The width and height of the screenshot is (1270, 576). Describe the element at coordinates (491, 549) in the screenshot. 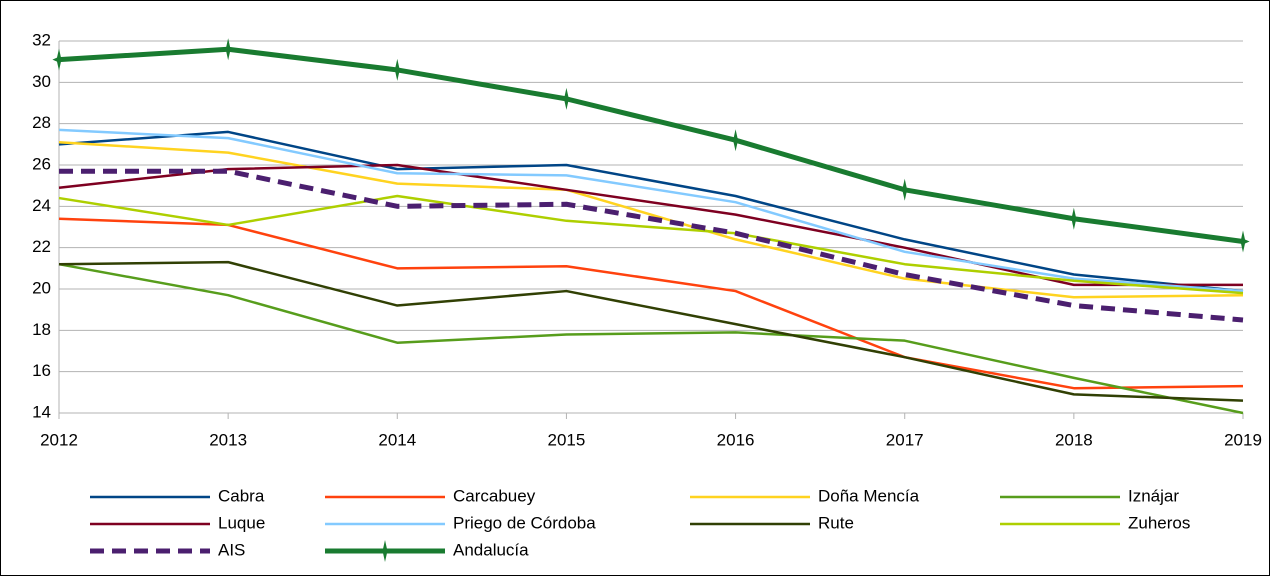

I see `legend-label: Andalucía` at that location.